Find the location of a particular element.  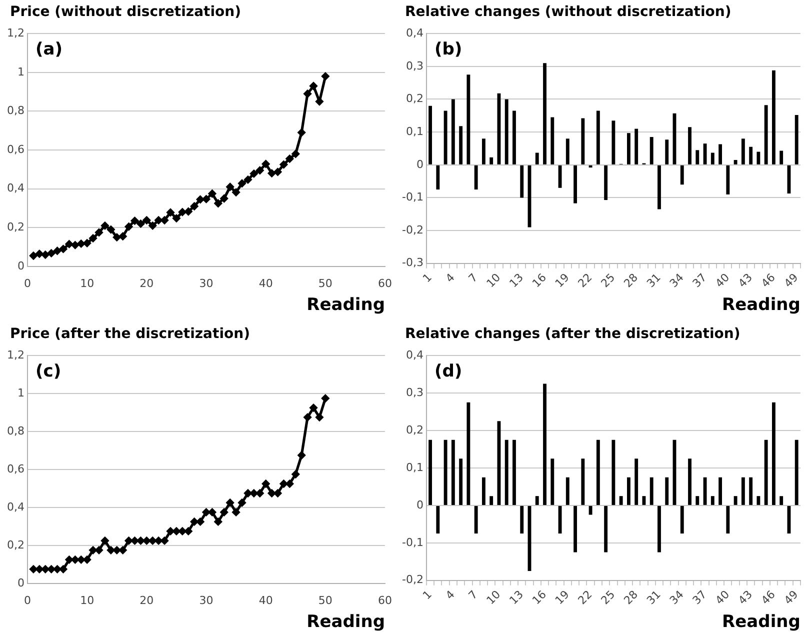

x-tick-label: 60 is located at coordinates (385, 600).